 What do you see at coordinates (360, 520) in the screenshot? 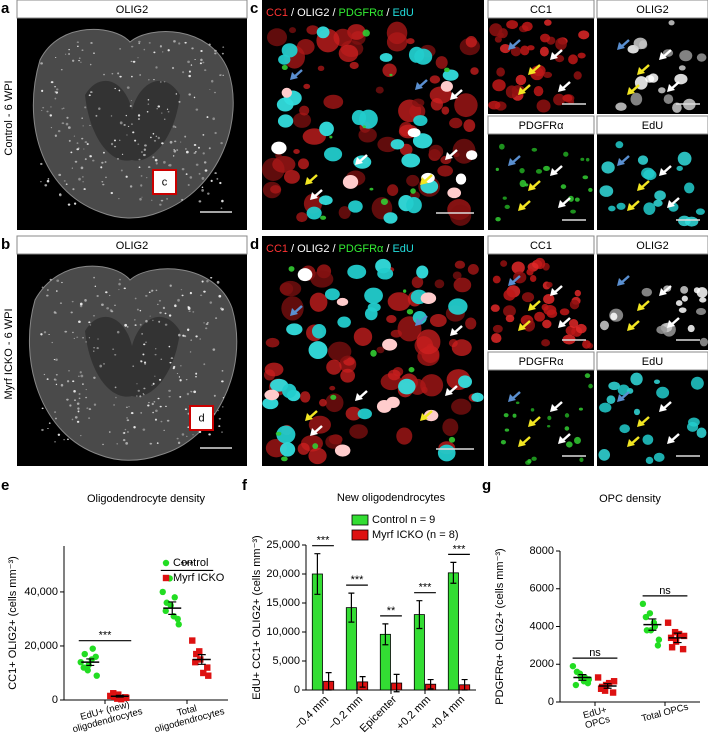
I see `legend-swatch` at bounding box center [360, 520].